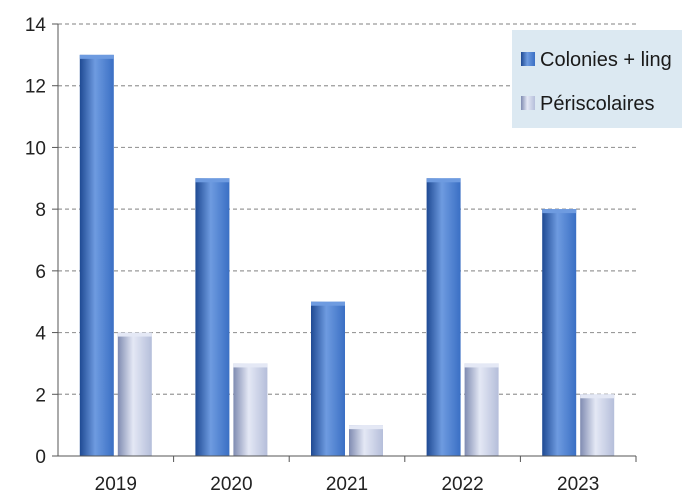 The height and width of the screenshot is (495, 689). I want to click on bar-top-colonies-2022, so click(443, 180).